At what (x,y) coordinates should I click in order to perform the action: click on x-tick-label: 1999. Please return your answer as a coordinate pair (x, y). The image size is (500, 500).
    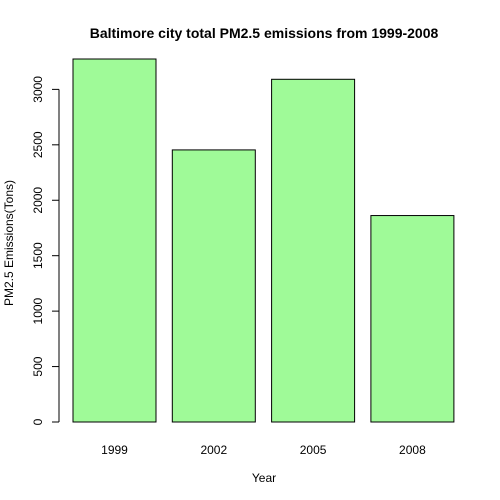
    Looking at the image, I should click on (114, 450).